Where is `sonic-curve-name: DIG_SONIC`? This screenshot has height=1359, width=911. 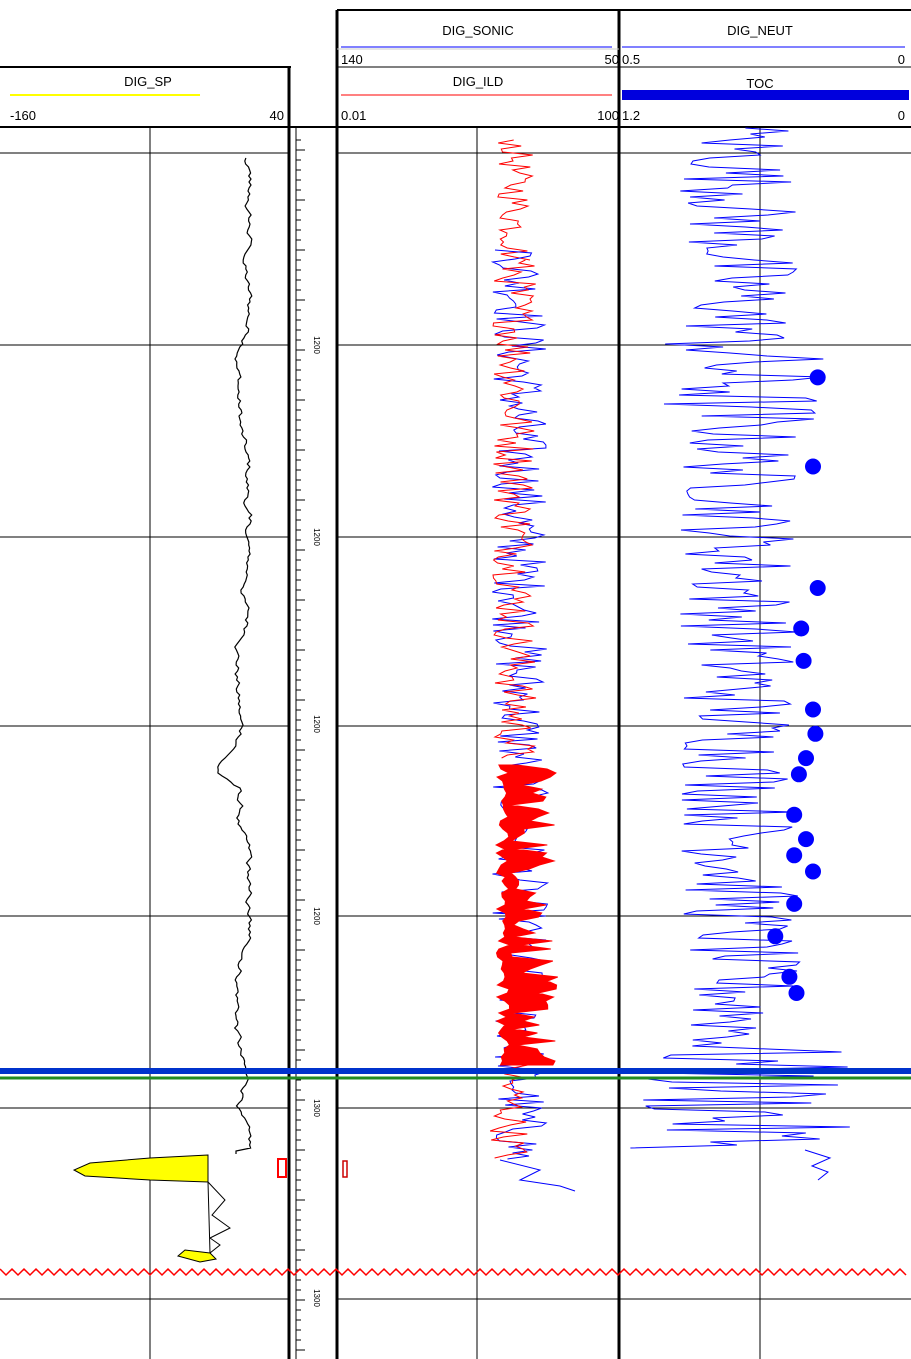
sonic-curve-name: DIG_SONIC is located at coordinates (478, 30).